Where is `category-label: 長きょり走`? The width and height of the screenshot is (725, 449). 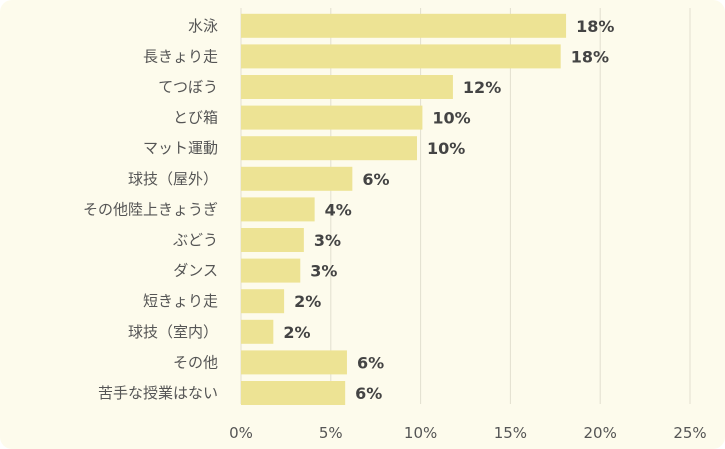
category-label: 長きょり走 is located at coordinates (180, 56).